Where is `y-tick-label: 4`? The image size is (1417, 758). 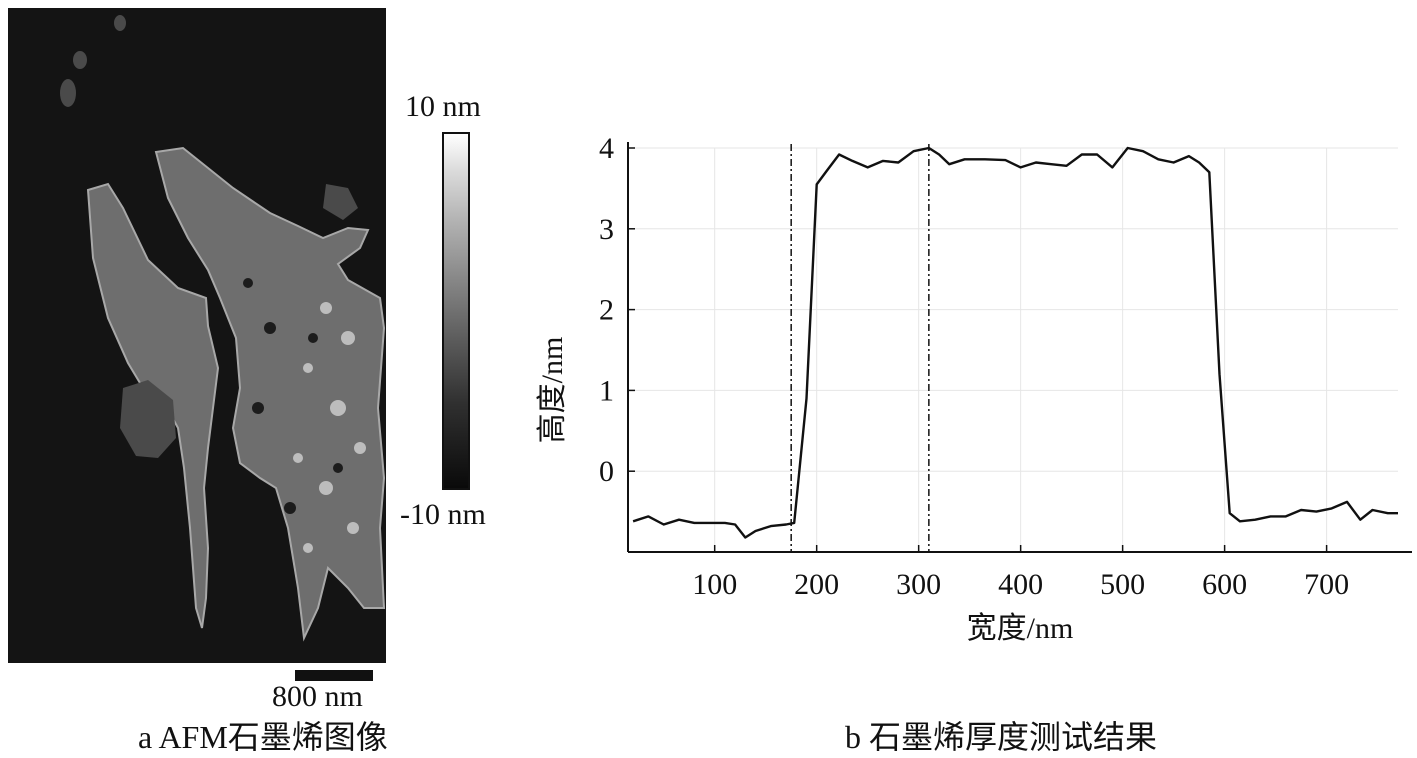 y-tick-label: 4 is located at coordinates (606, 148).